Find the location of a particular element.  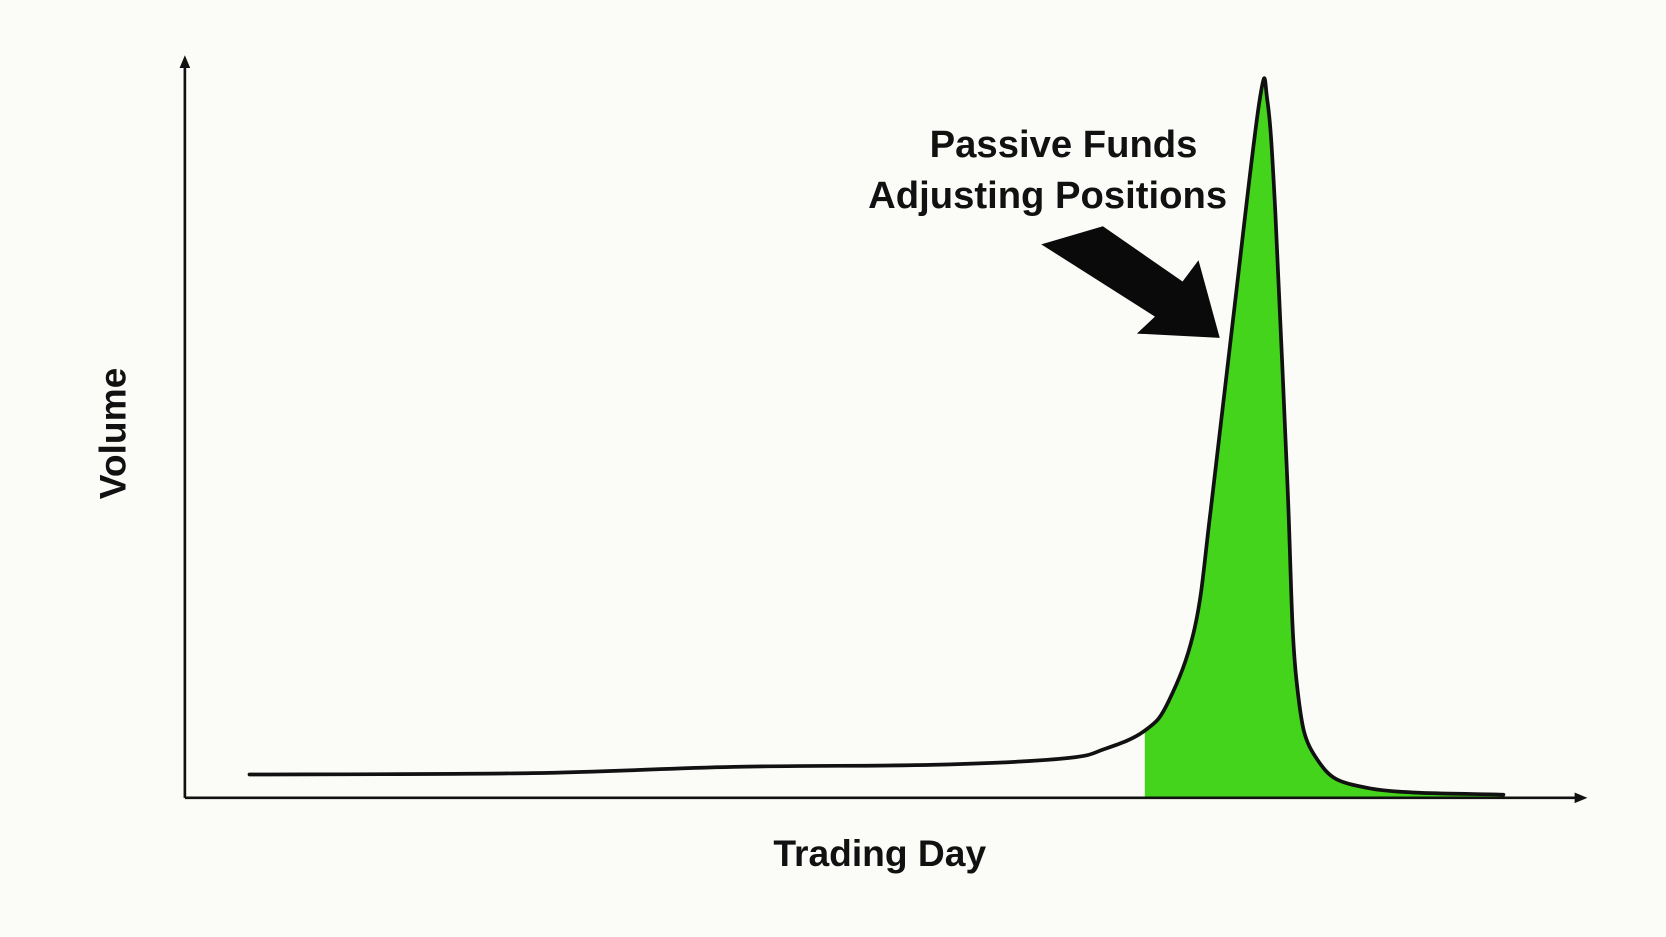

arrow-down-right-icon is located at coordinates (1130, 282).